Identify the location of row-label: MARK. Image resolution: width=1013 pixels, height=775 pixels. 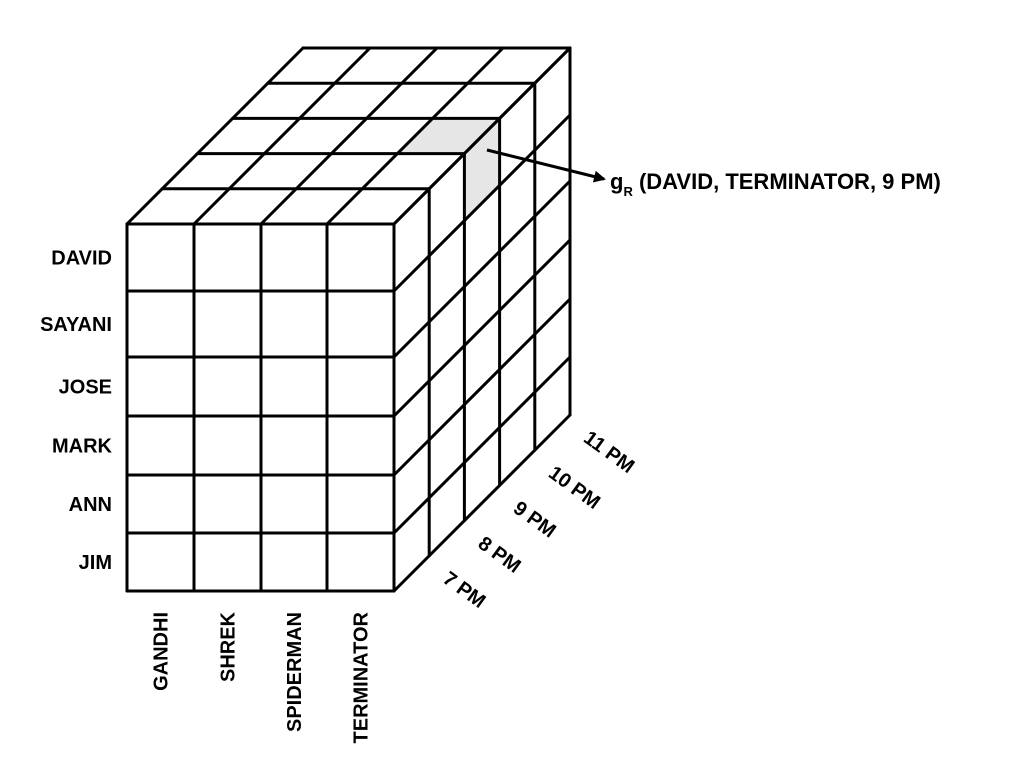
(82, 447).